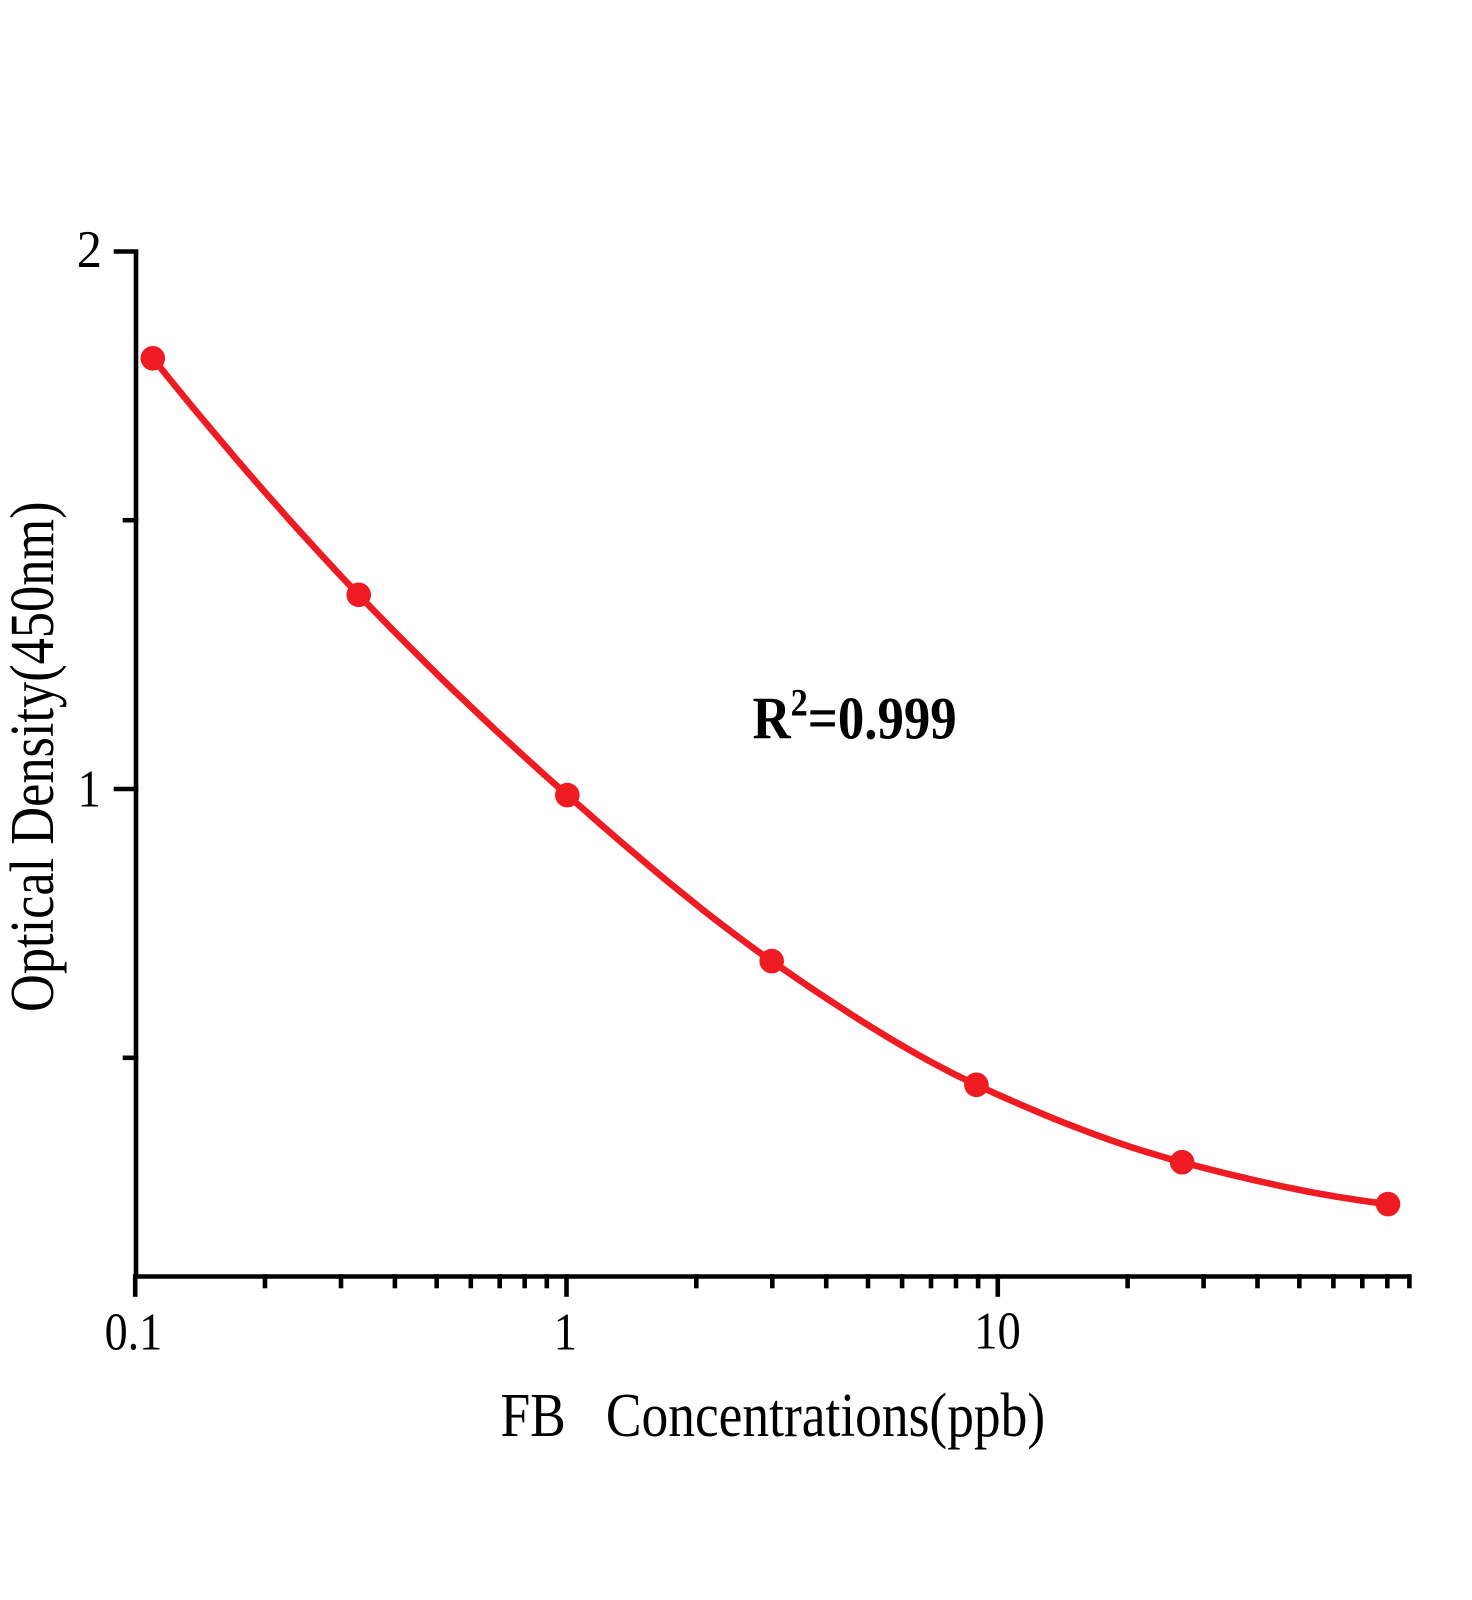 Image resolution: width=1472 pixels, height=1600 pixels. What do you see at coordinates (134, 1331) in the screenshot?
I see `svg-text: 0.1` at bounding box center [134, 1331].